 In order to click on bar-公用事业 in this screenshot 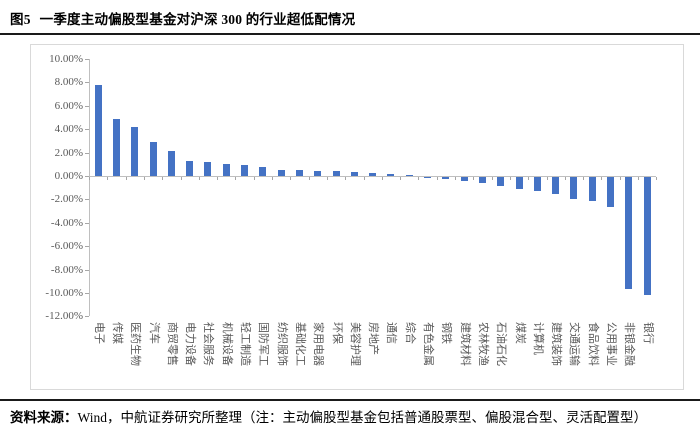, I will do `click(611, 192)`.